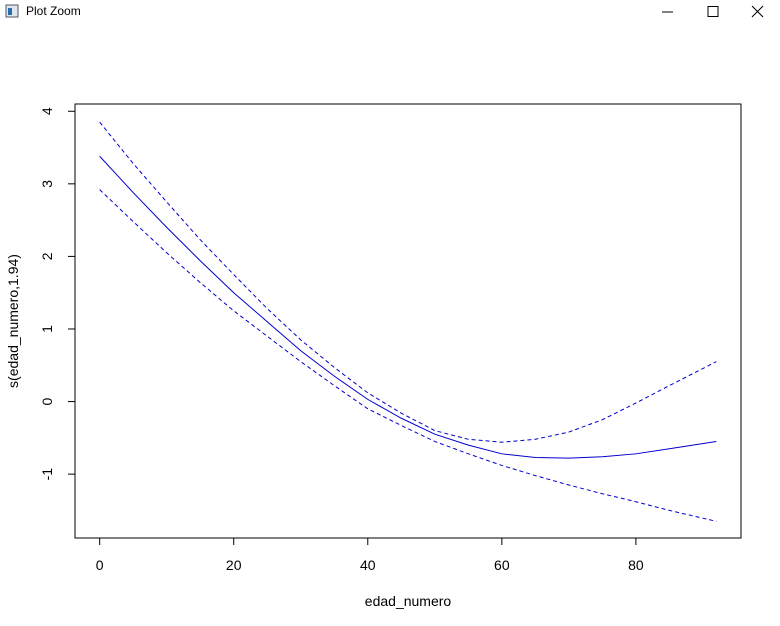 This screenshot has height=626, width=780. I want to click on y-tick-label: 4, so click(47, 111).